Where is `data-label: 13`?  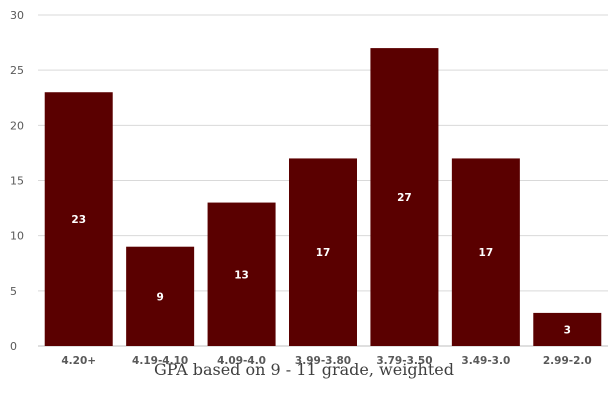 data-label: 13 is located at coordinates (241, 275).